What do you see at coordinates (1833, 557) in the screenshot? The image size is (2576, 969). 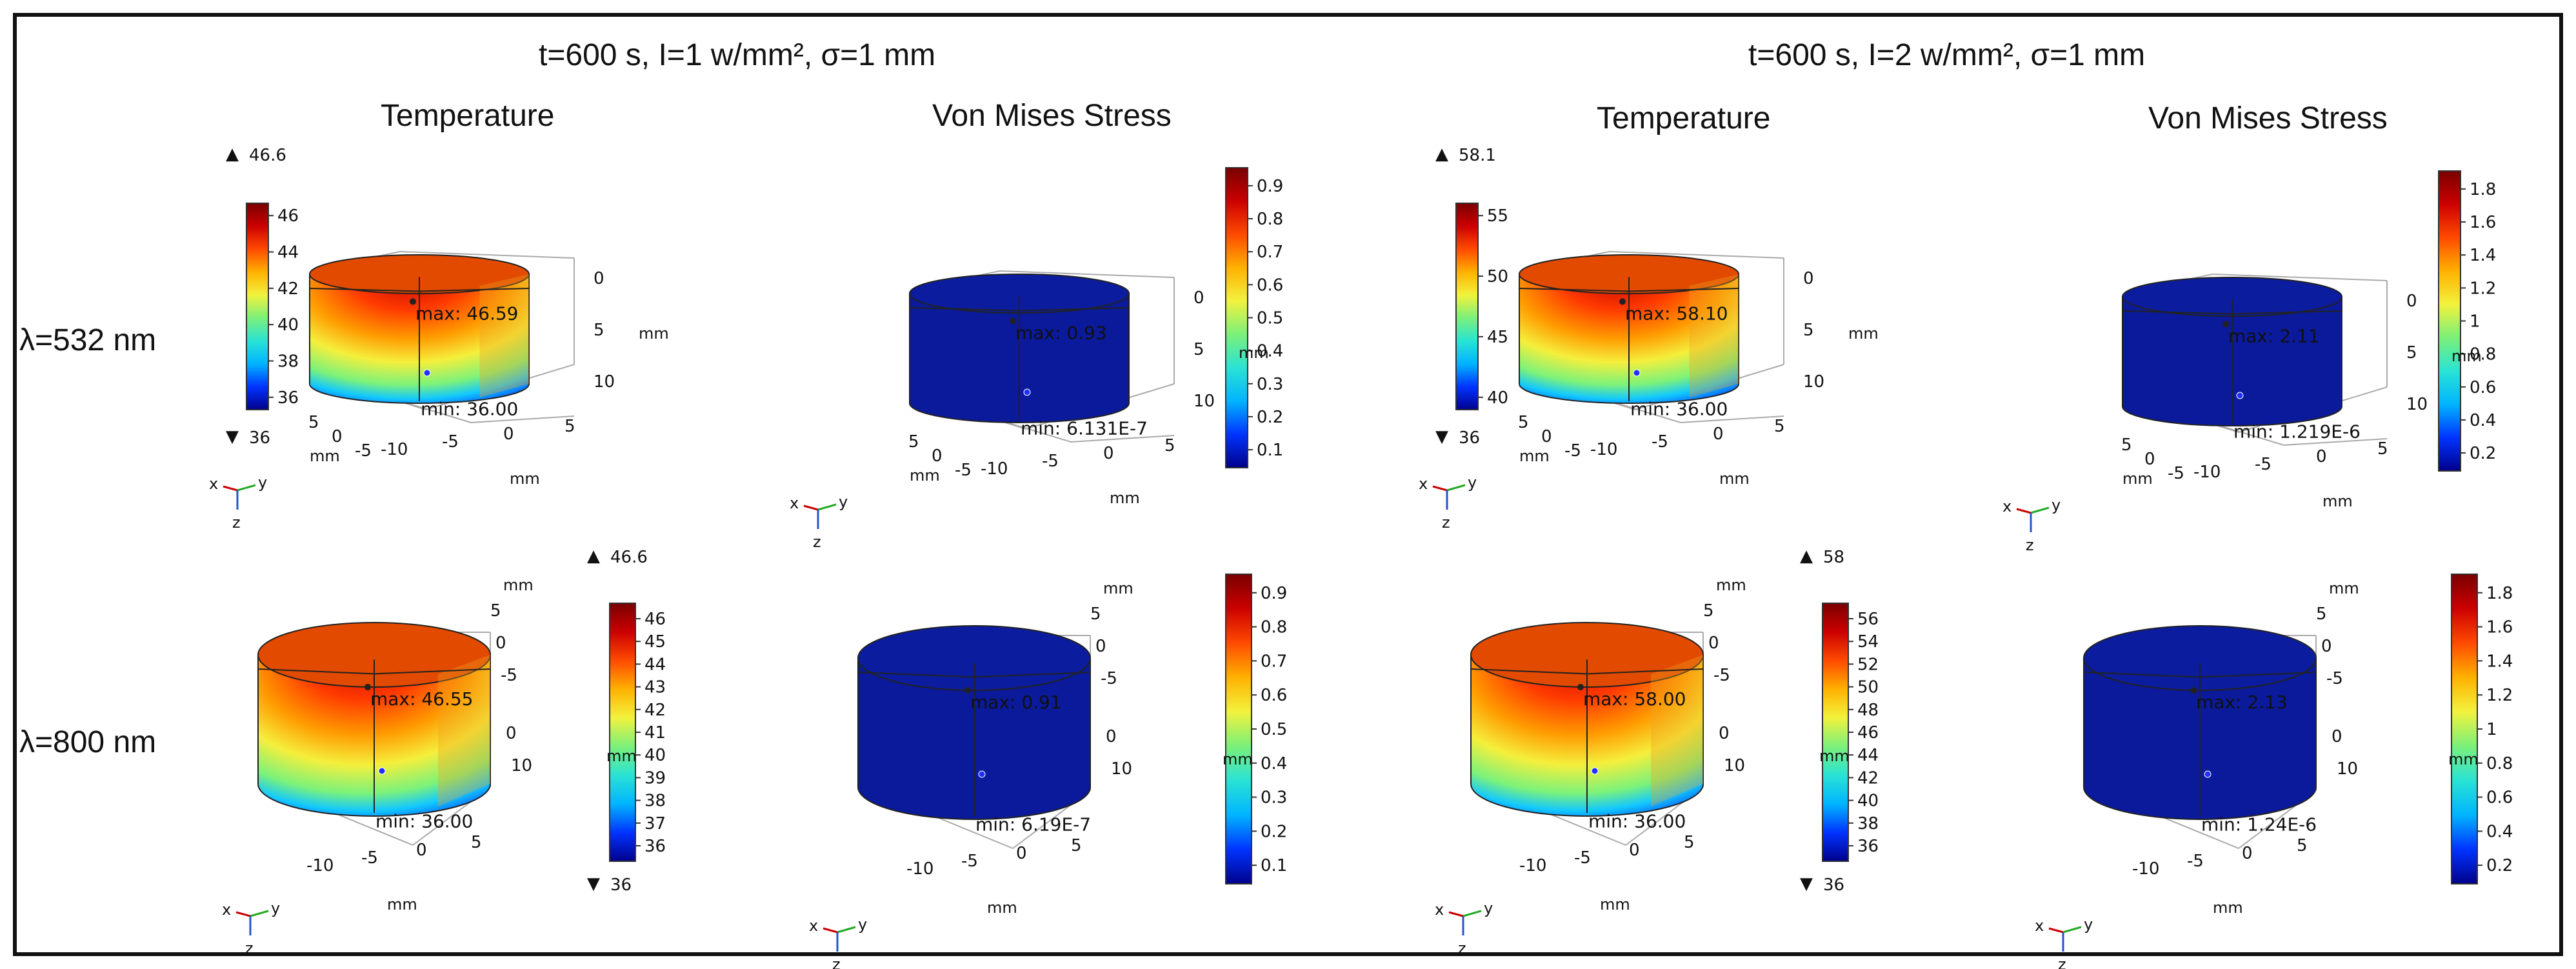 I see `range-max-label: 58` at bounding box center [1833, 557].